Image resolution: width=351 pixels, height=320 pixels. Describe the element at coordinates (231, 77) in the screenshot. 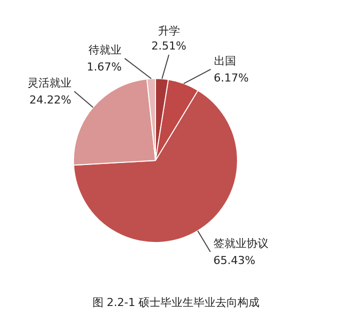

I see `data-label: 6.17%` at that location.